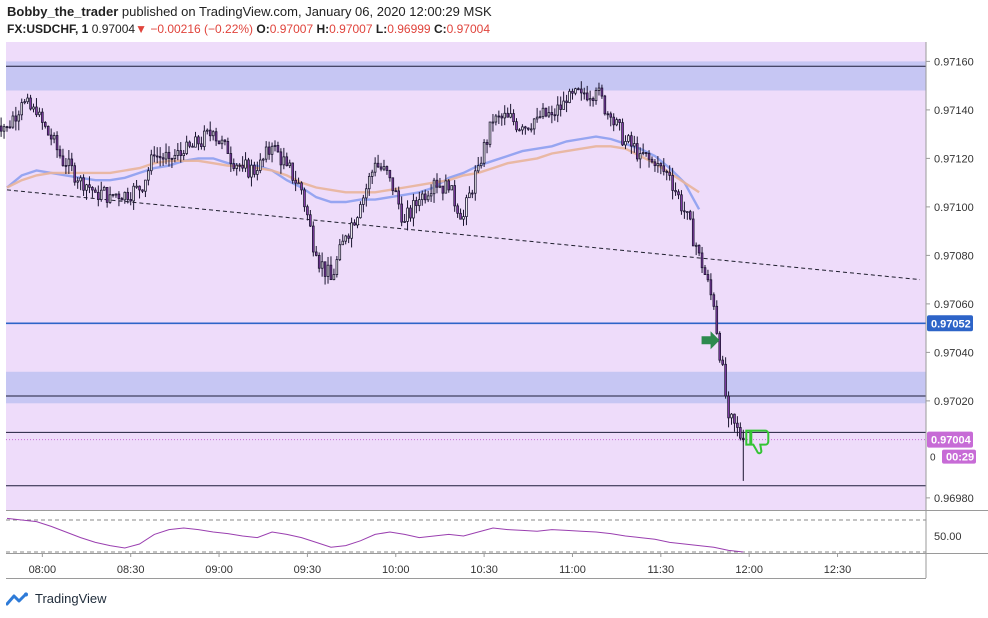  What do you see at coordinates (466, 532) in the screenshot?
I see `rsi-pane` at bounding box center [466, 532].